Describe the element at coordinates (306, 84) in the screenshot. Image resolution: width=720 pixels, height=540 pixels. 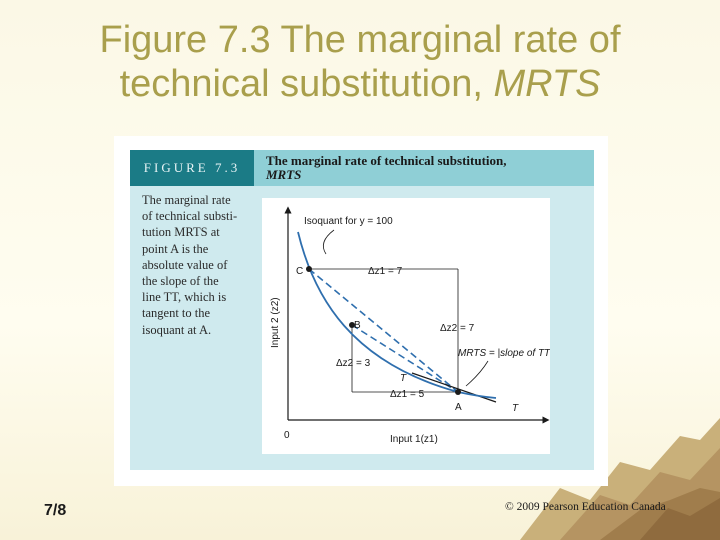
I see `slide-title-line2-text: technical substitution,` at that location.